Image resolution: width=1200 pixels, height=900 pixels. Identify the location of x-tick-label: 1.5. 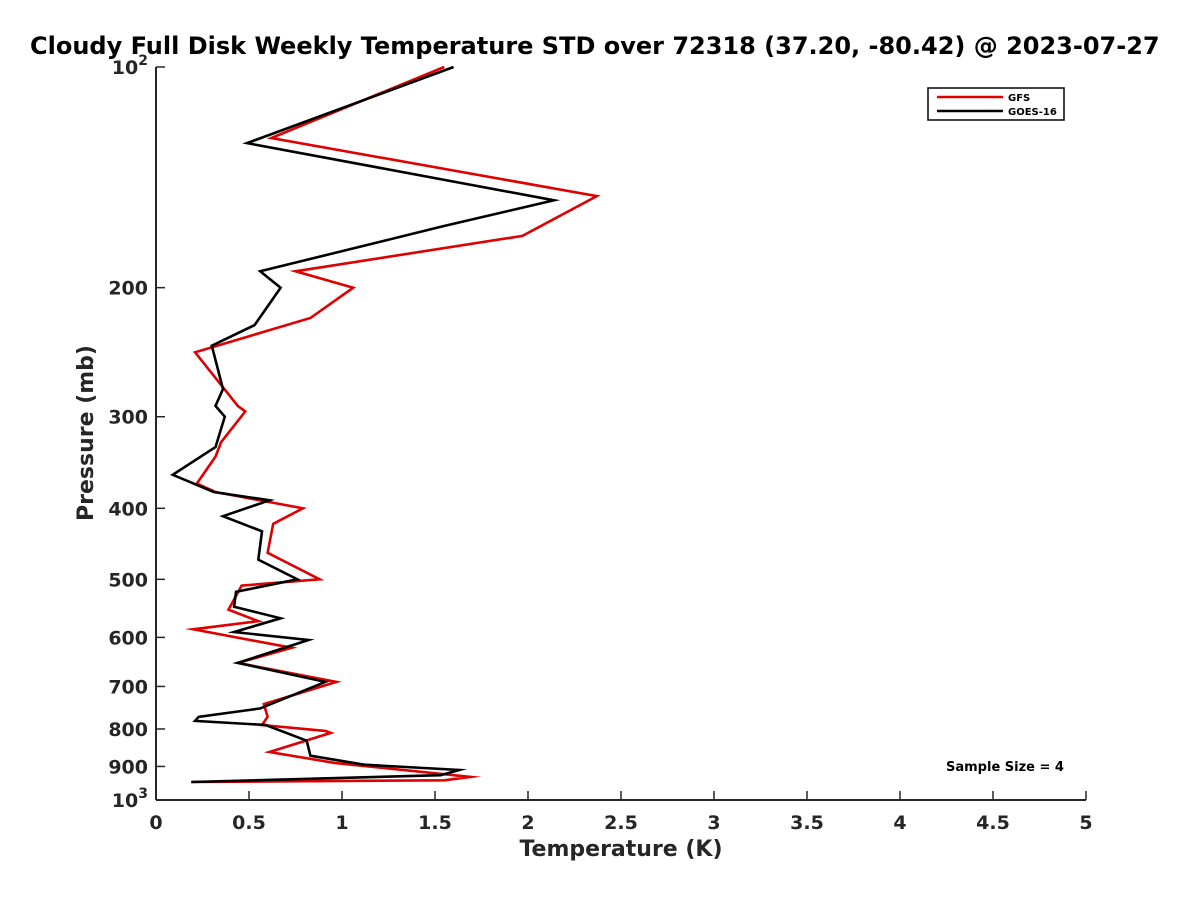
(435, 823).